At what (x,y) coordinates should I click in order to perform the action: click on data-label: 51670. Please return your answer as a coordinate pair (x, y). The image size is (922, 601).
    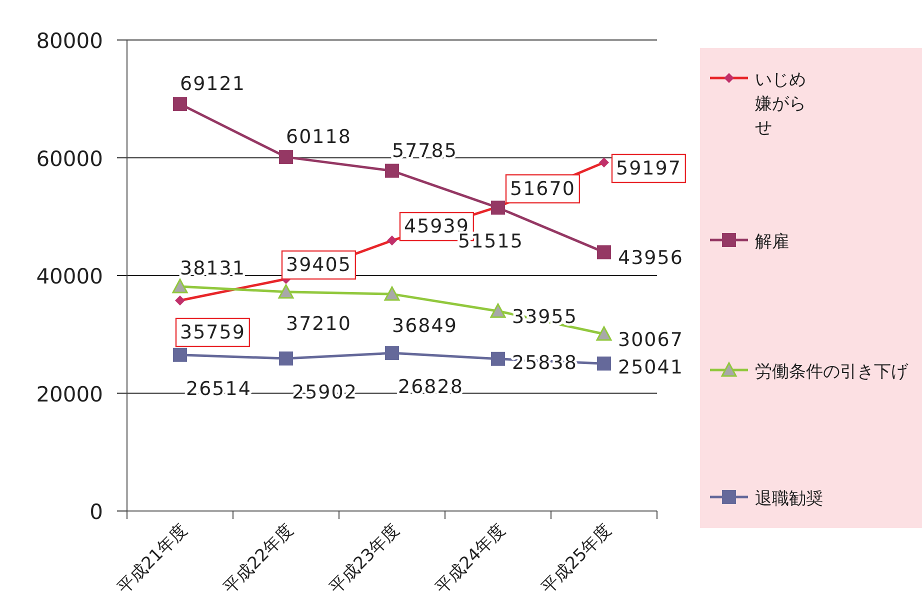
    Looking at the image, I should click on (543, 189).